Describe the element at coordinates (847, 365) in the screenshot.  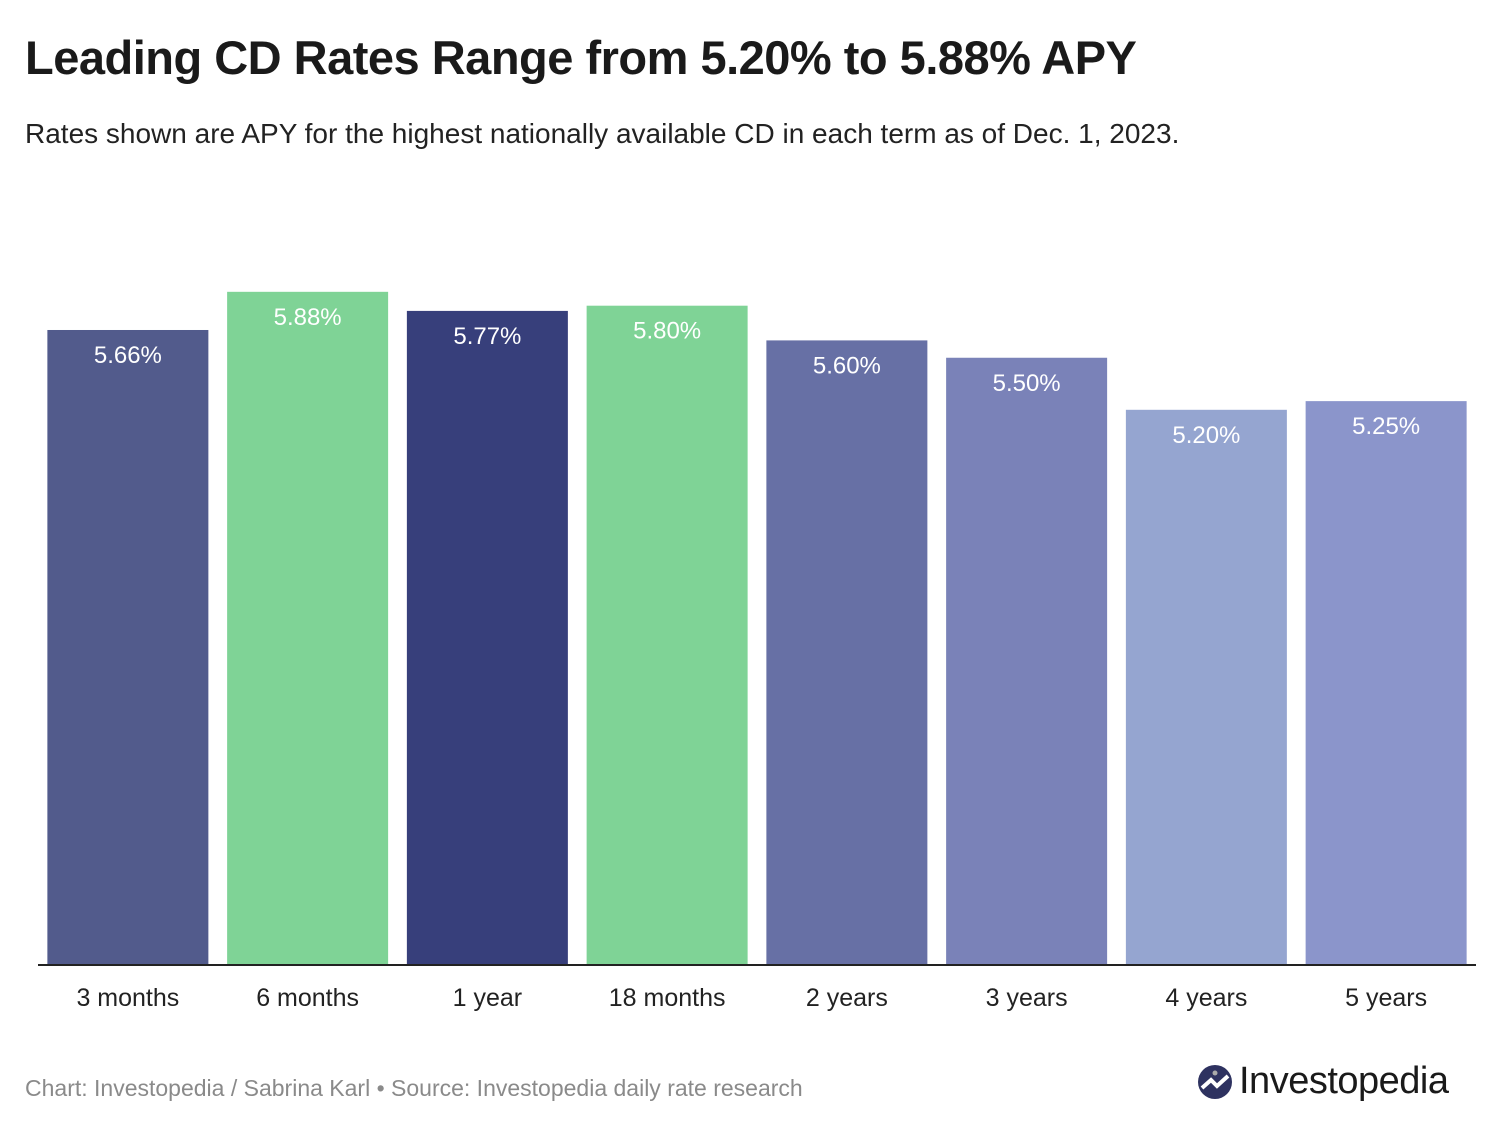
I see `data-label: 5.60%` at that location.